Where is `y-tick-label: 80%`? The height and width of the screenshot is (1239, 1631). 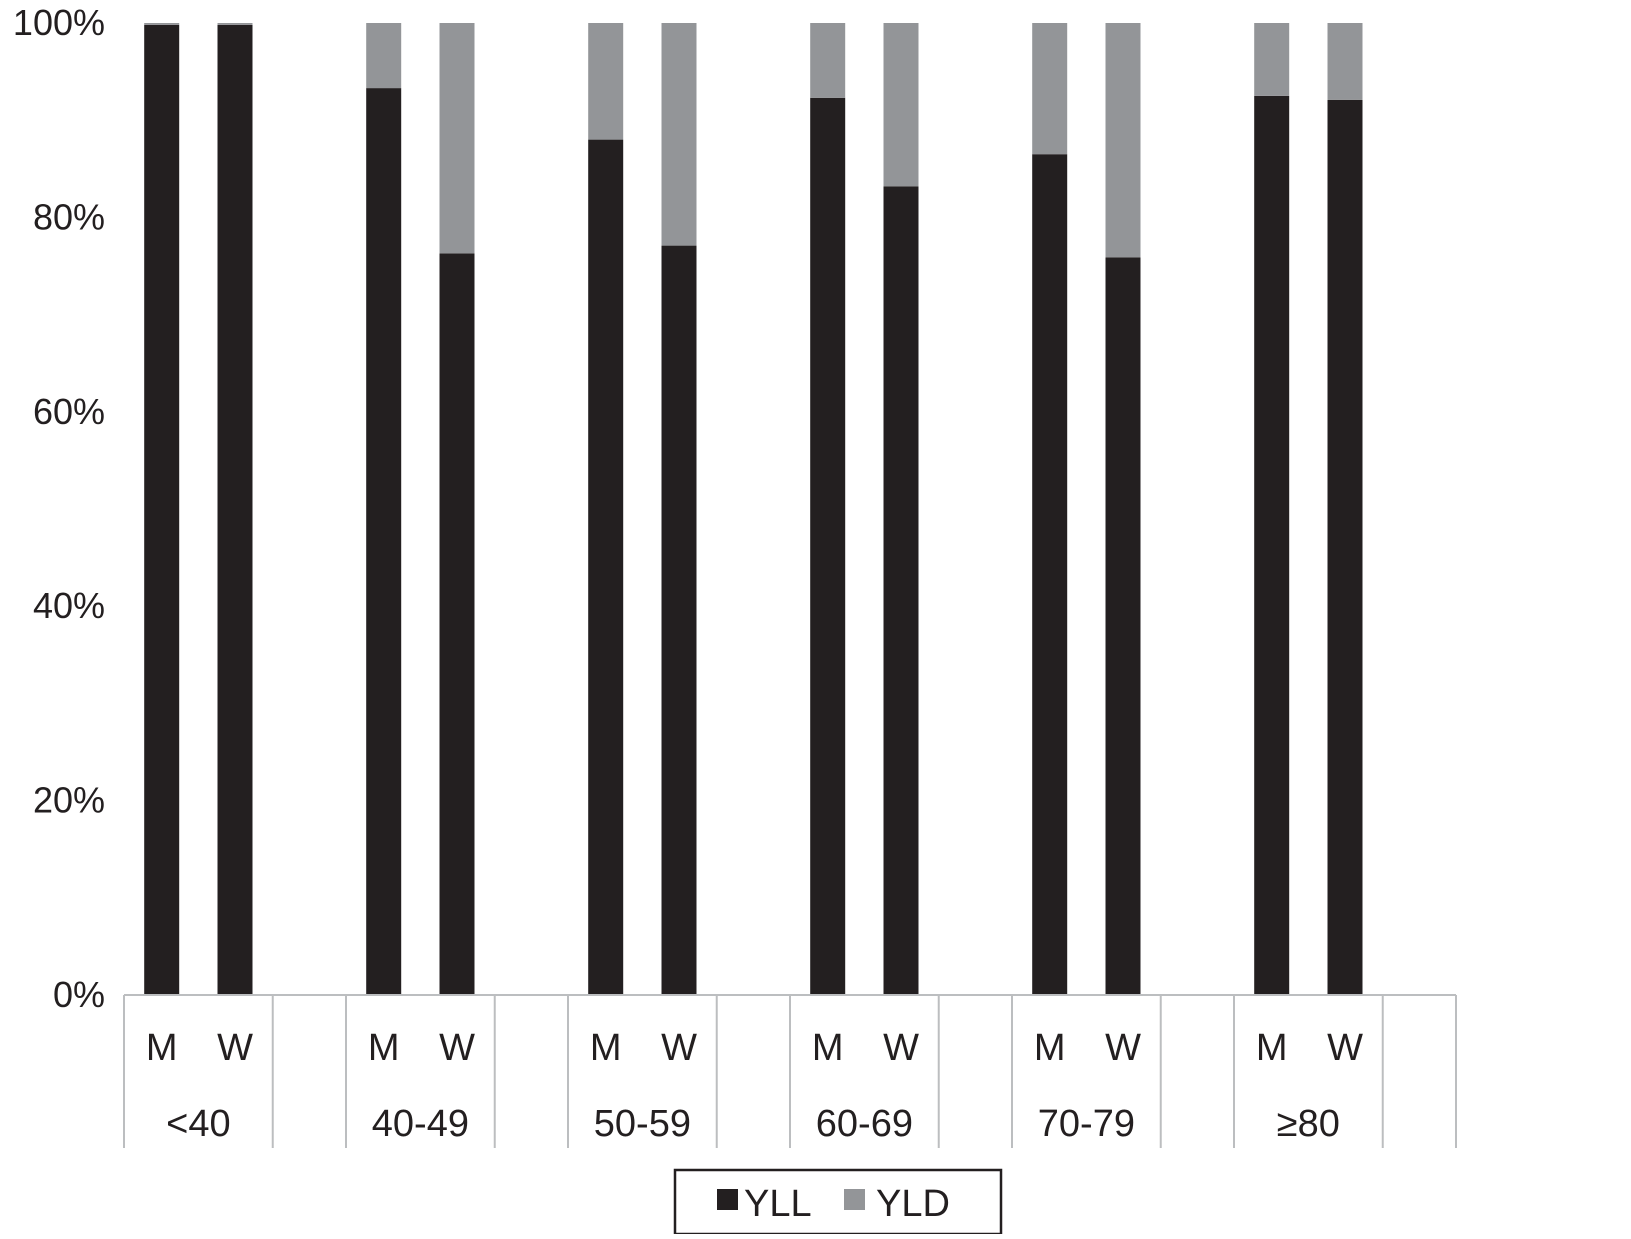 y-tick-label: 80% is located at coordinates (69, 216).